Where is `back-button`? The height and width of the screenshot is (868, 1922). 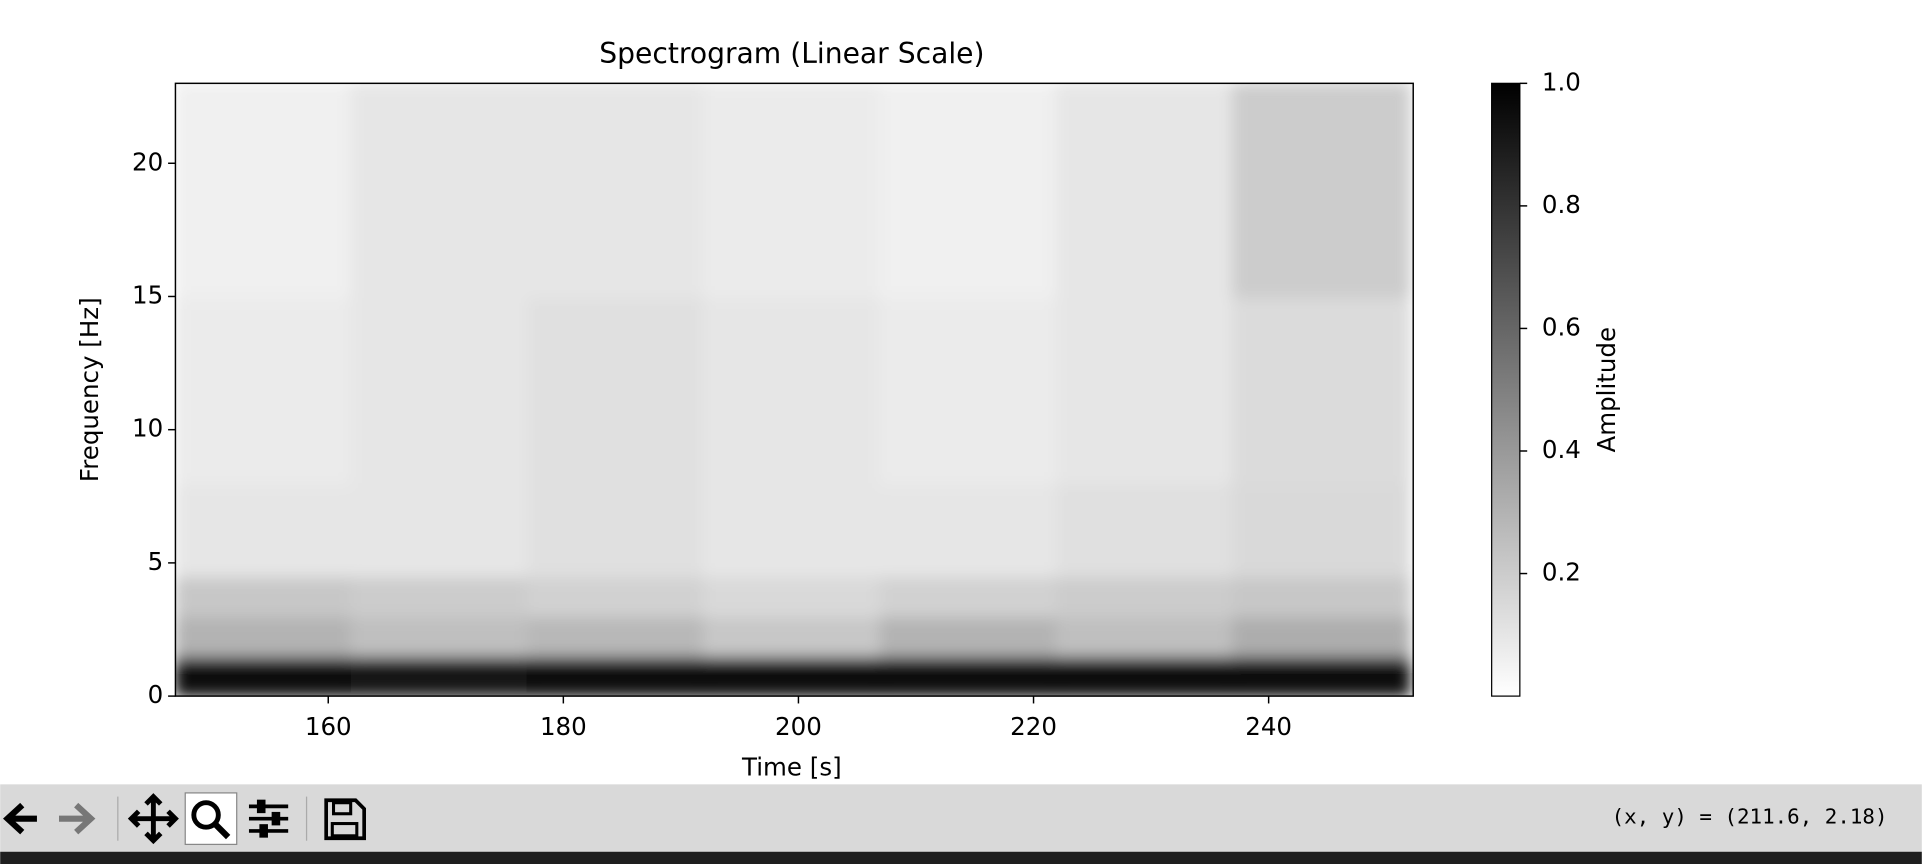
back-button is located at coordinates (20, 818).